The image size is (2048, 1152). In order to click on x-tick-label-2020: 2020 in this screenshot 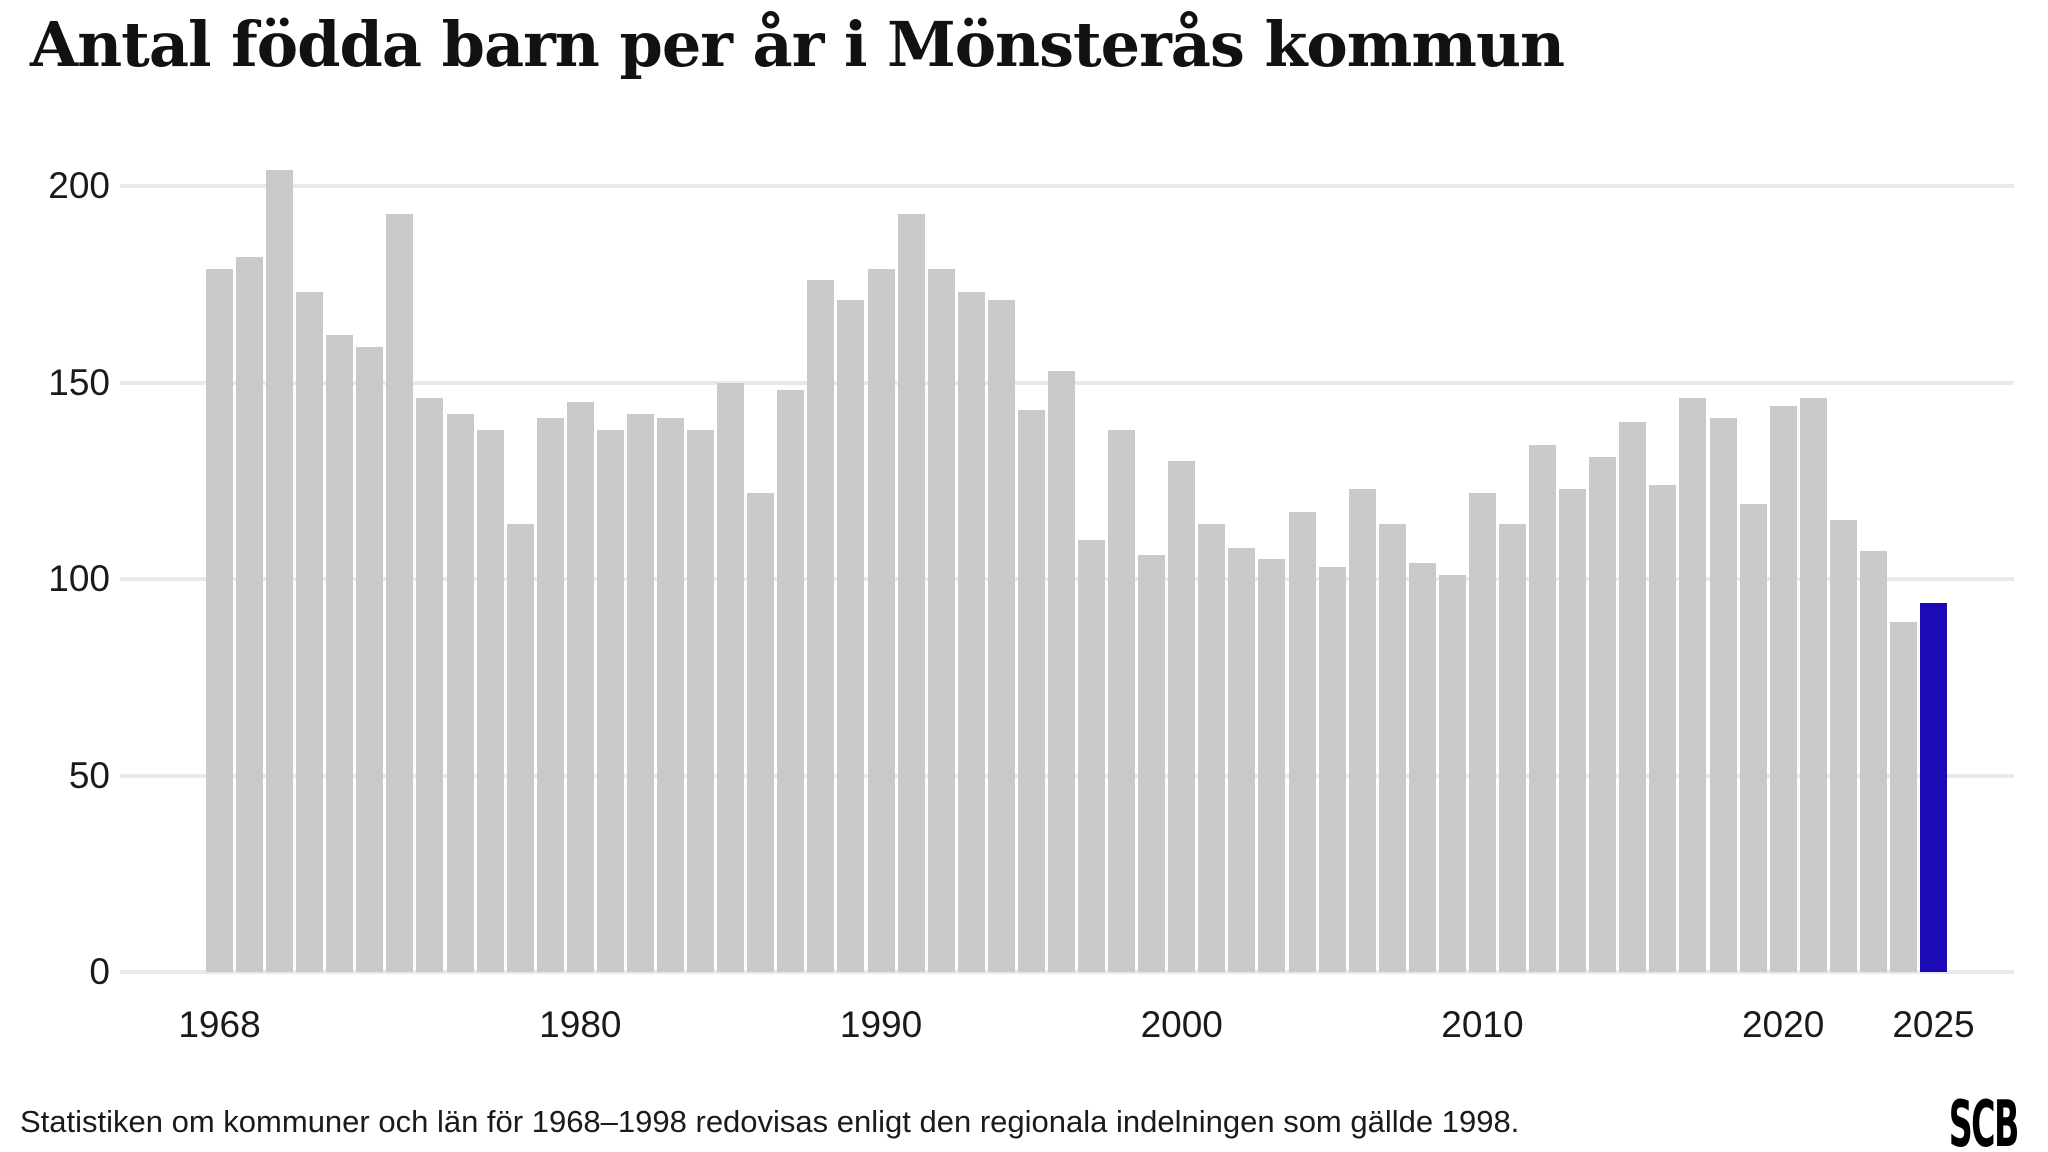, I will do `click(1783, 1024)`.